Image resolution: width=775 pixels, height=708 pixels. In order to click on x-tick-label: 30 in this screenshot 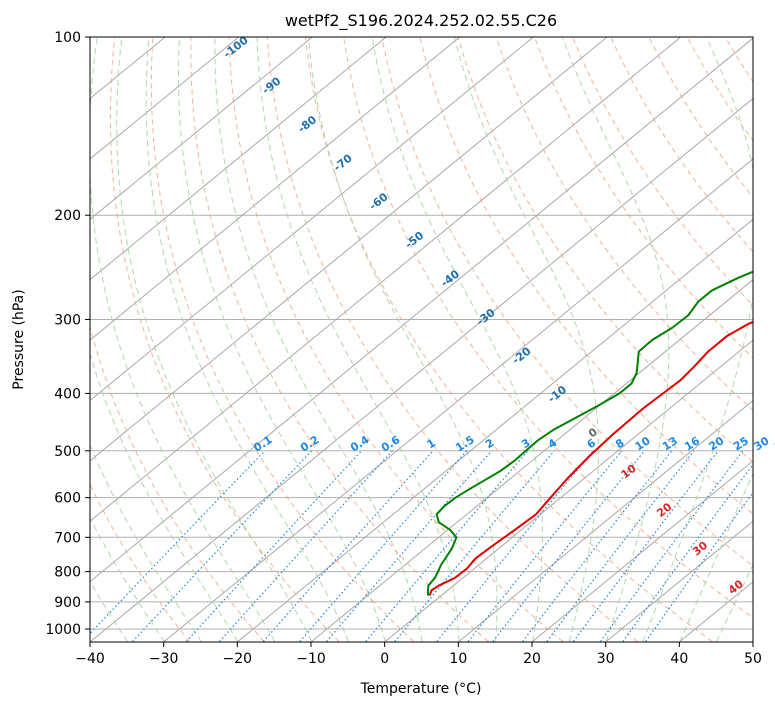, I will do `click(606, 659)`.